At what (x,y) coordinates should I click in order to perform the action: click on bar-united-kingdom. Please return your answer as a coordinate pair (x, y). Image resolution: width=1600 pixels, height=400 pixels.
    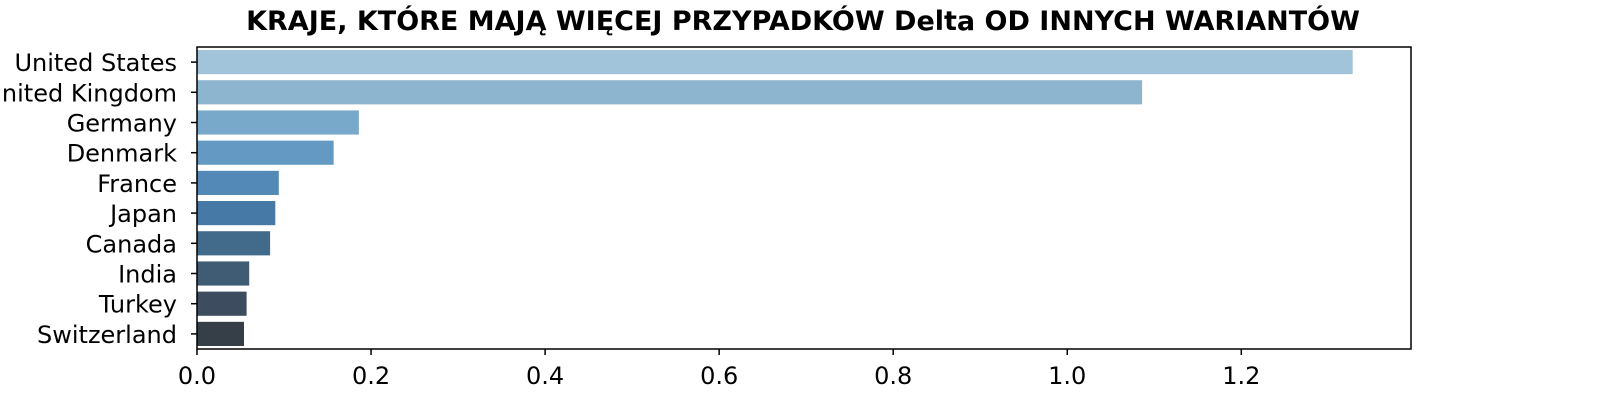
    Looking at the image, I should click on (670, 92).